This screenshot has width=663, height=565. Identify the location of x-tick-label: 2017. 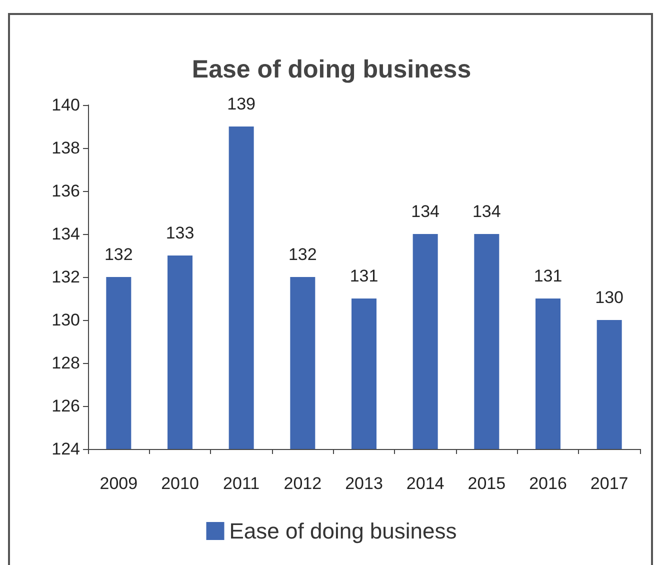
(609, 483).